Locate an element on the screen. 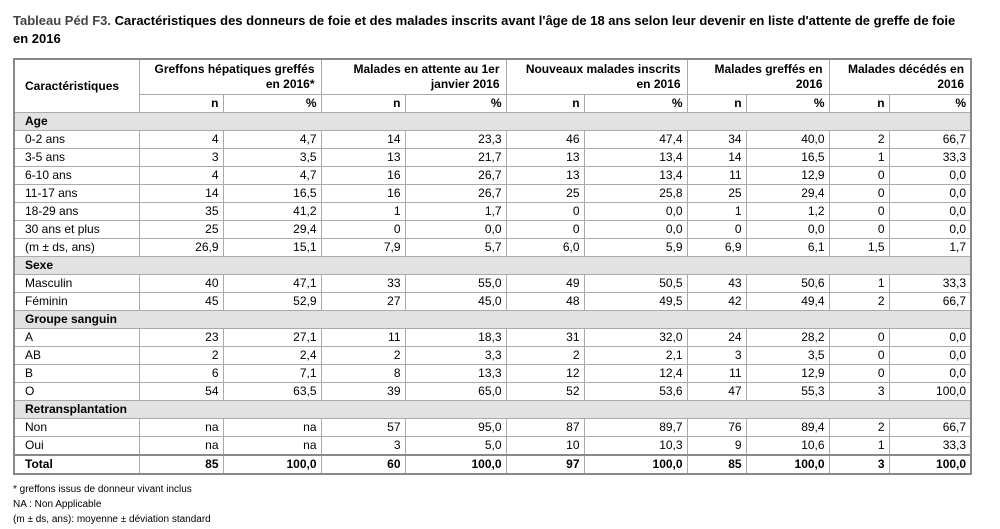  cell: 39 is located at coordinates (363, 391).